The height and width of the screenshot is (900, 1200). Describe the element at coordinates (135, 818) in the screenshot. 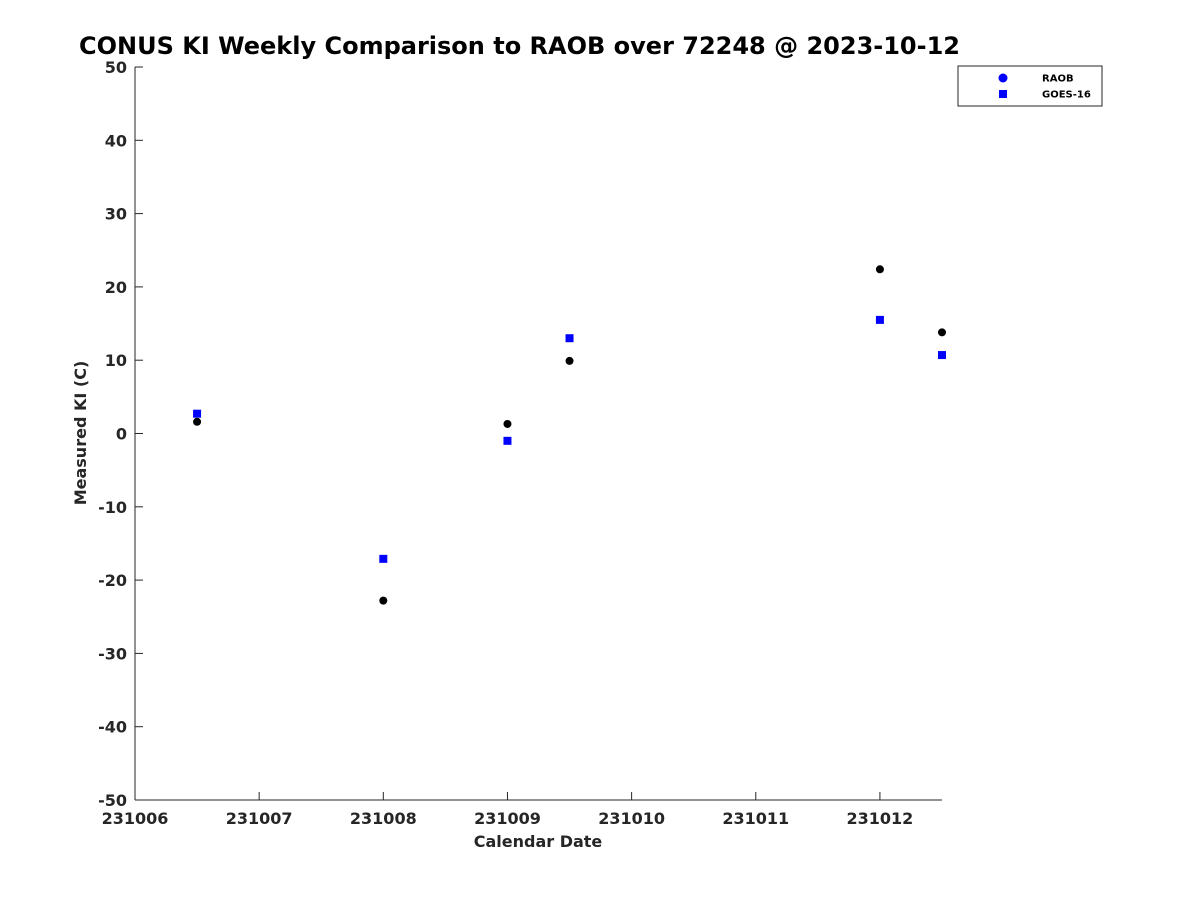

I see `x-tick-label: 231006` at that location.